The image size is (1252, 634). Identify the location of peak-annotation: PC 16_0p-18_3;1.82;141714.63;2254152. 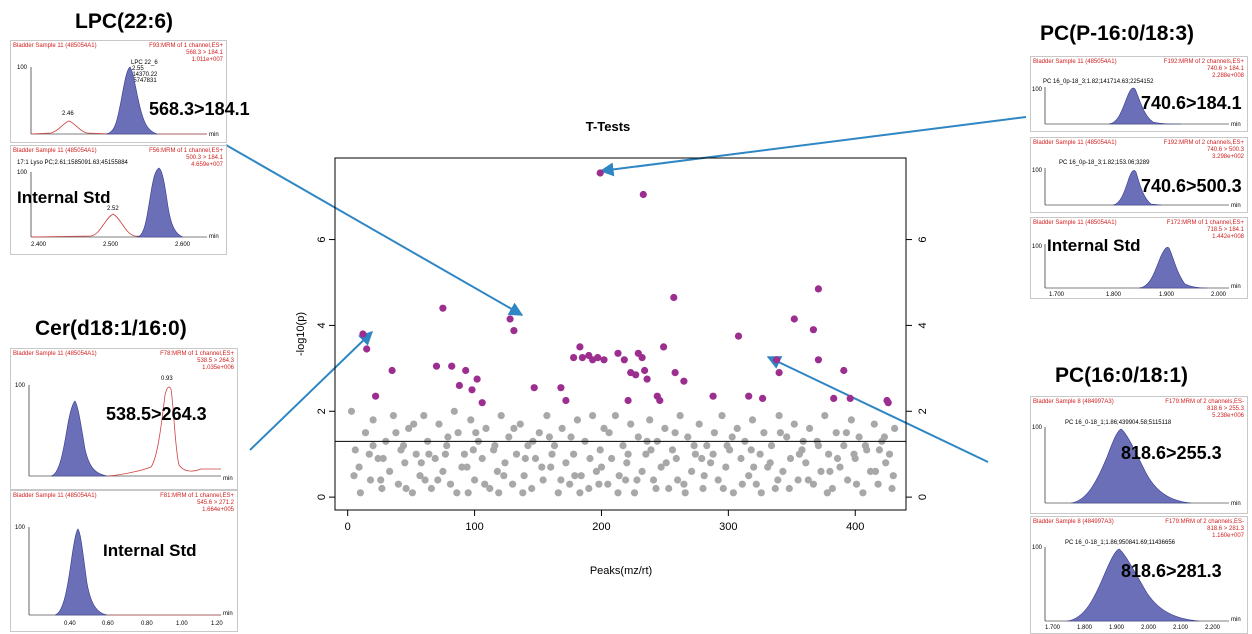
(1098, 82).